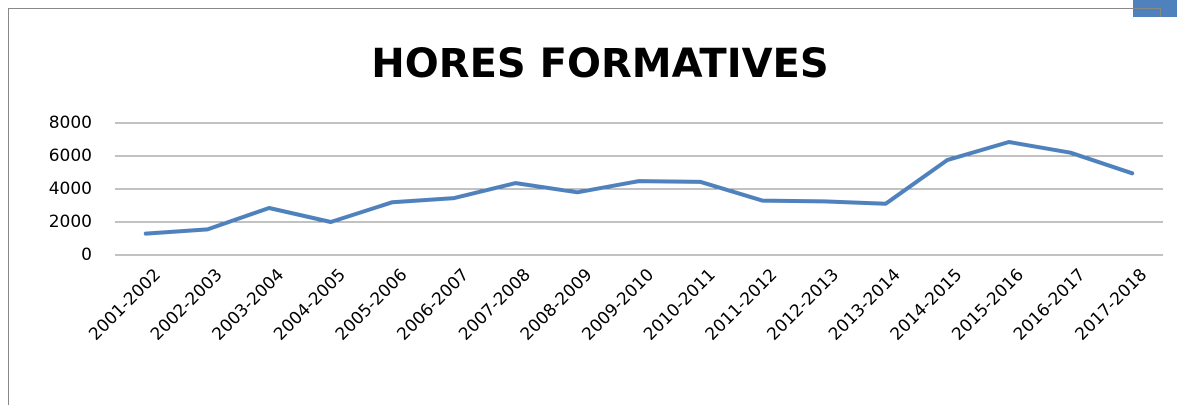  Describe the element at coordinates (70, 222) in the screenshot. I see `y-tick-label: 2000` at that location.